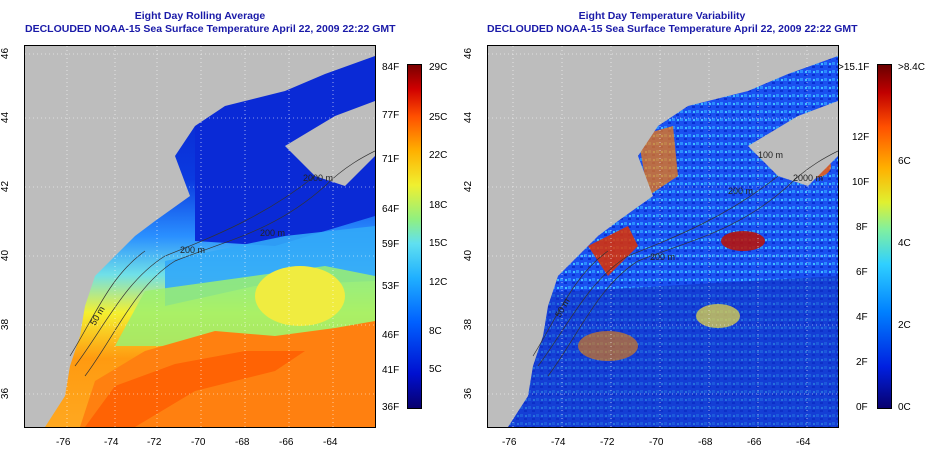 This screenshot has height=475, width=950. I want to click on right-land-canada, so click(753, 65).